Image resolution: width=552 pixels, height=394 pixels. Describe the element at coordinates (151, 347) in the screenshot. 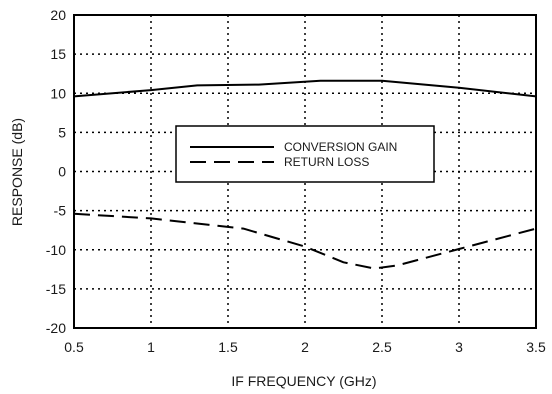

I see `x-tick-label: 1` at that location.